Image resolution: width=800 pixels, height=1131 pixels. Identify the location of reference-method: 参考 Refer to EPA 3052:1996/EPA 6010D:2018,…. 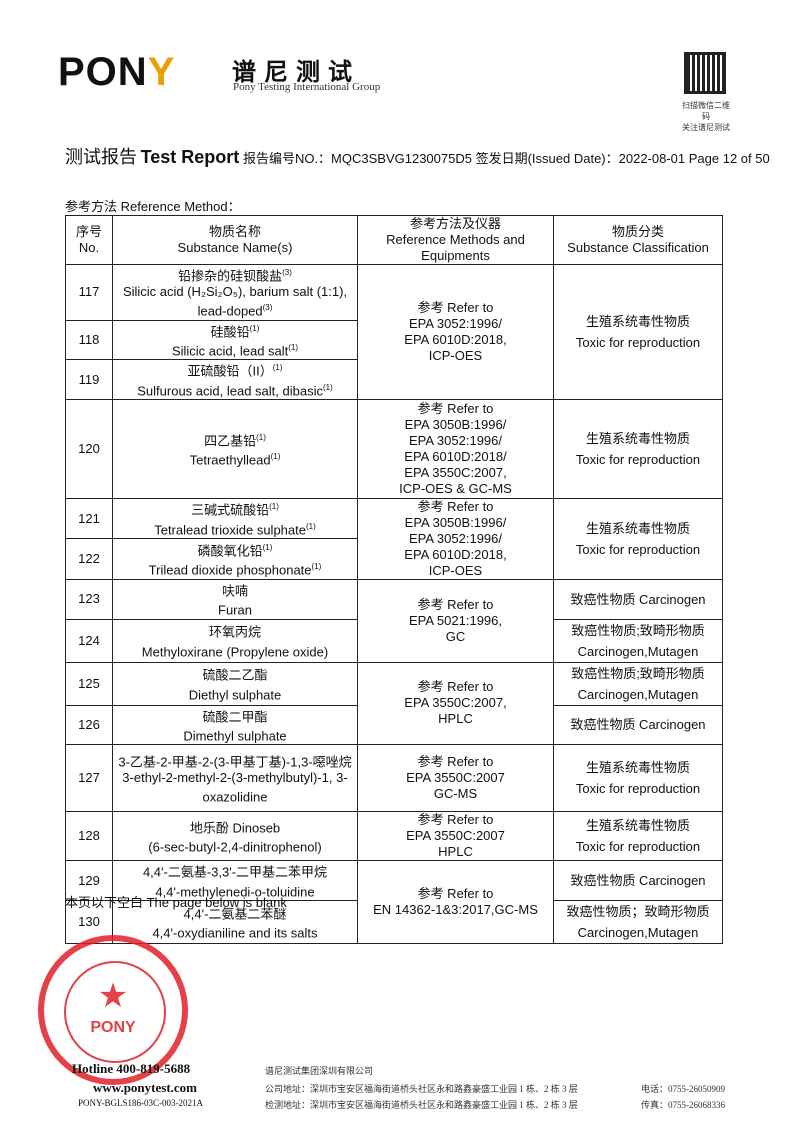
(455, 332).